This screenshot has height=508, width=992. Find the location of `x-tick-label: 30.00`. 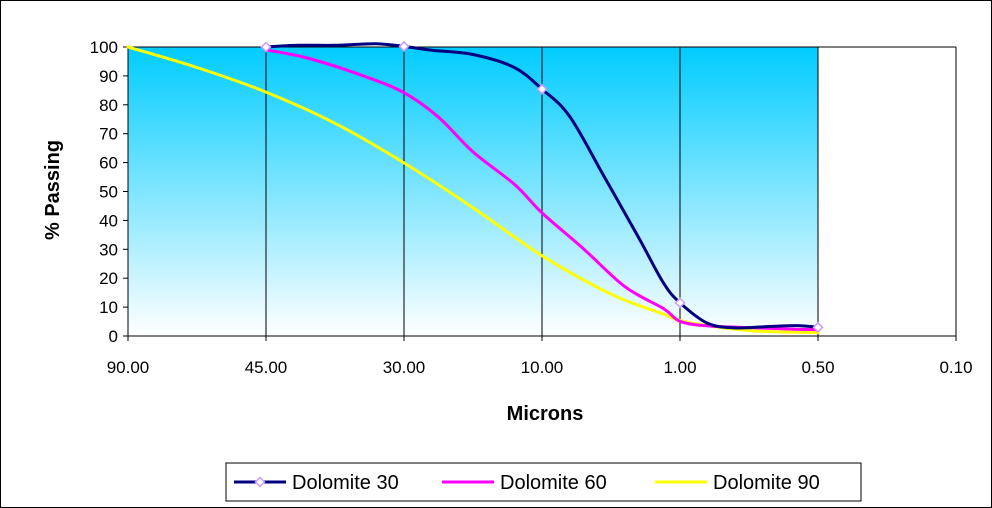

x-tick-label: 30.00 is located at coordinates (404, 367).